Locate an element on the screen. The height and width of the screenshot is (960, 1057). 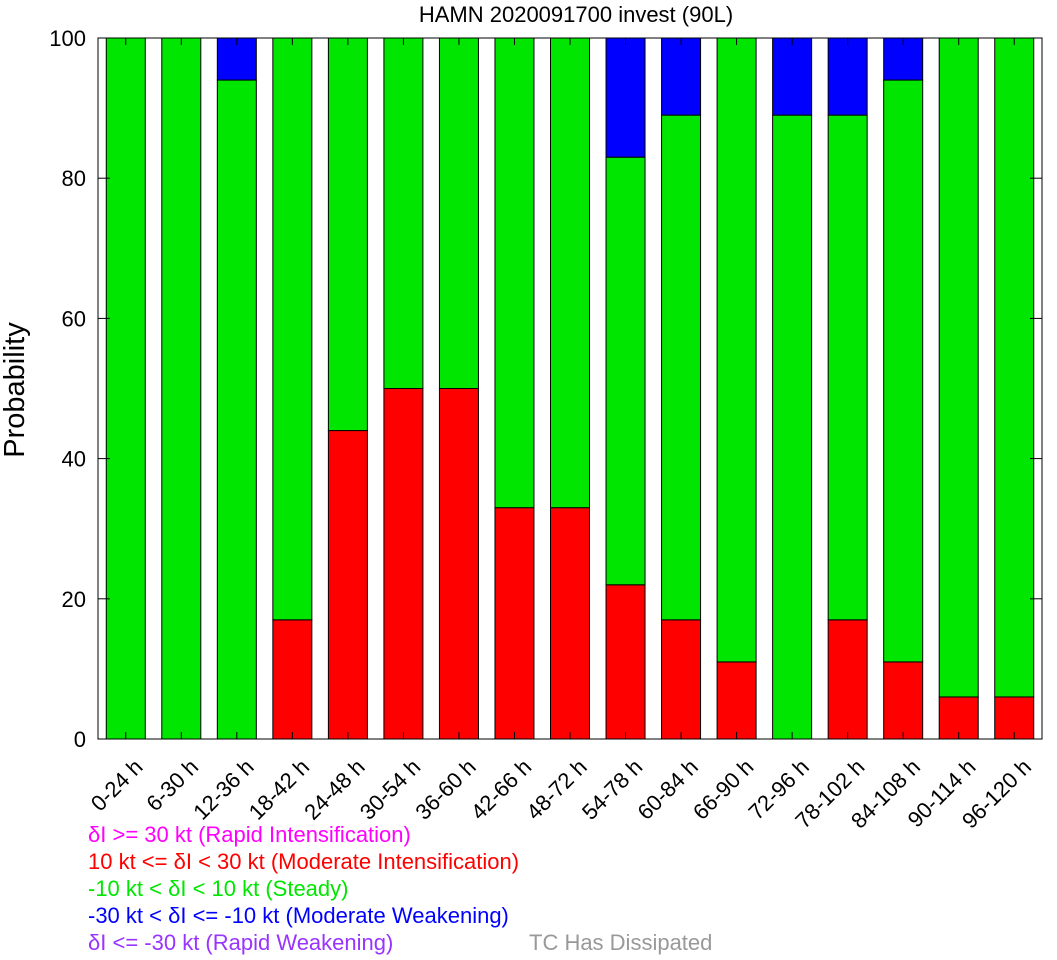
x-tick-label: 18-42 h is located at coordinates (279, 789).